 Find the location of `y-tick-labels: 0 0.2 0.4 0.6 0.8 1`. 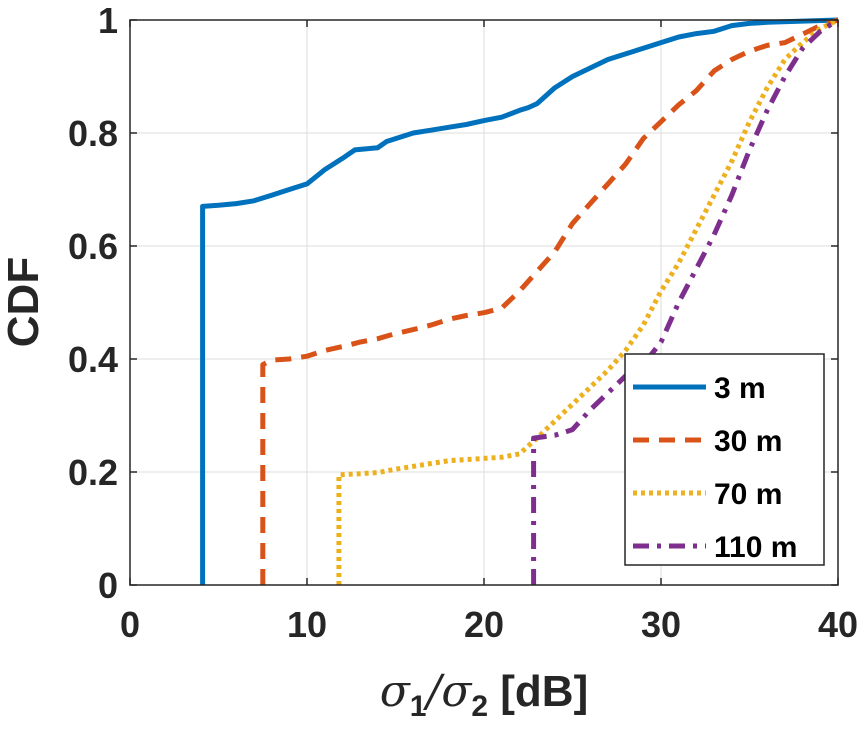

y-tick-labels: 0 0.2 0.4 0.6 0.8 1 is located at coordinates (93, 303).